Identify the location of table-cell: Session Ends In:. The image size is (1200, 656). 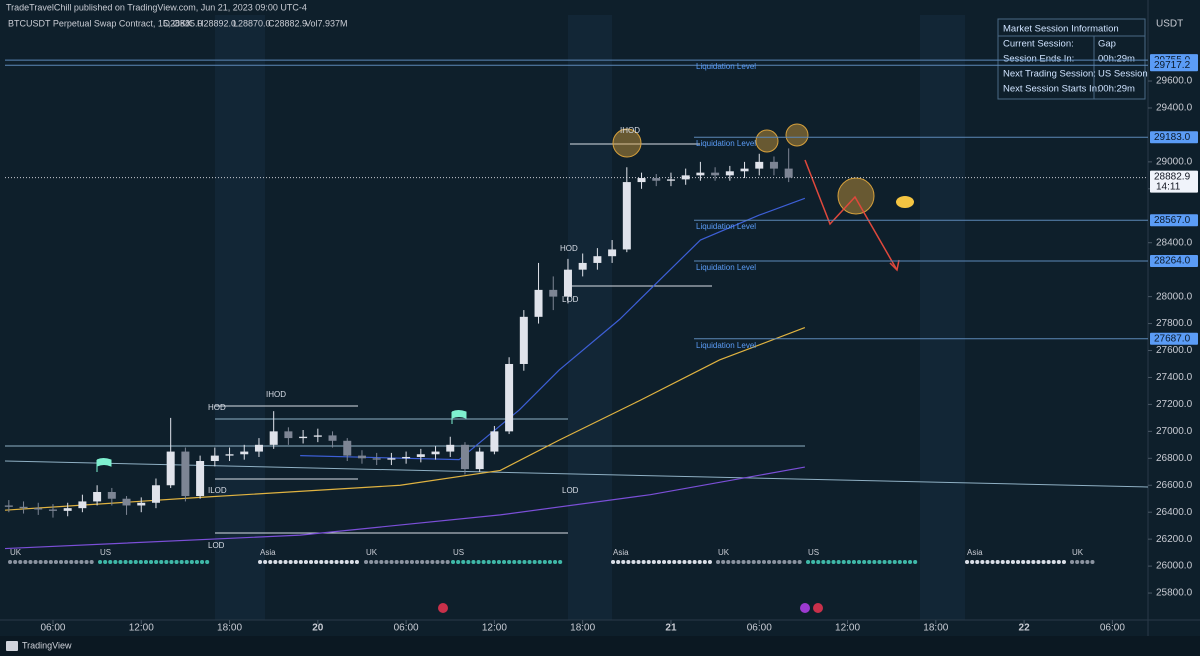
(1038, 59).